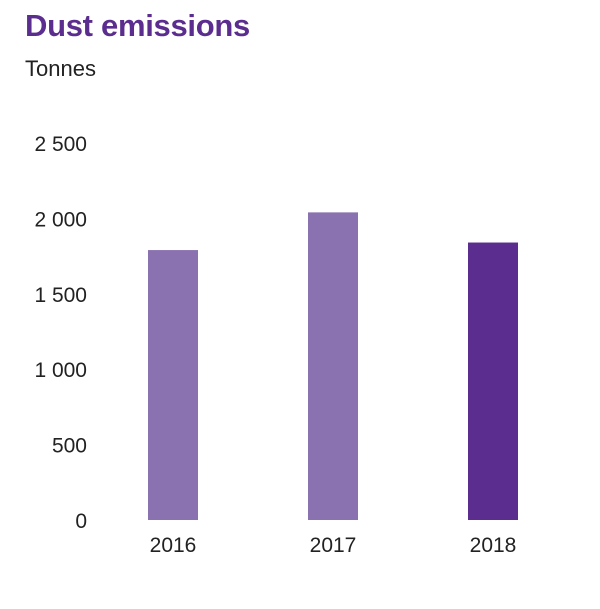 This screenshot has width=600, height=609. I want to click on chart-title: Dust emissions, so click(137, 25).